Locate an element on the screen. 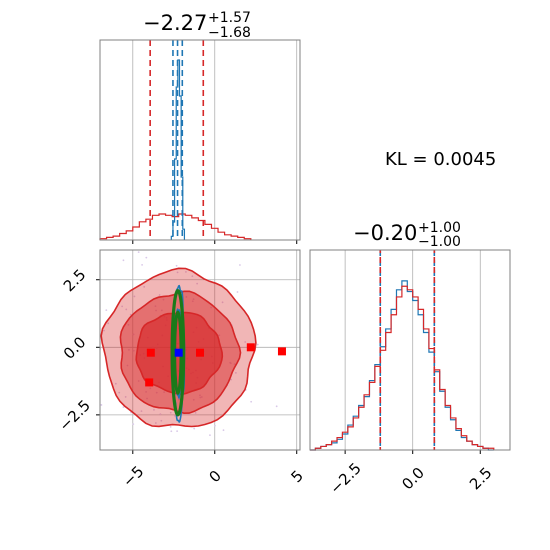 Image resolution: width=550 pixels, height=550 pixels. x-tick-label: 5 is located at coordinates (296, 476).